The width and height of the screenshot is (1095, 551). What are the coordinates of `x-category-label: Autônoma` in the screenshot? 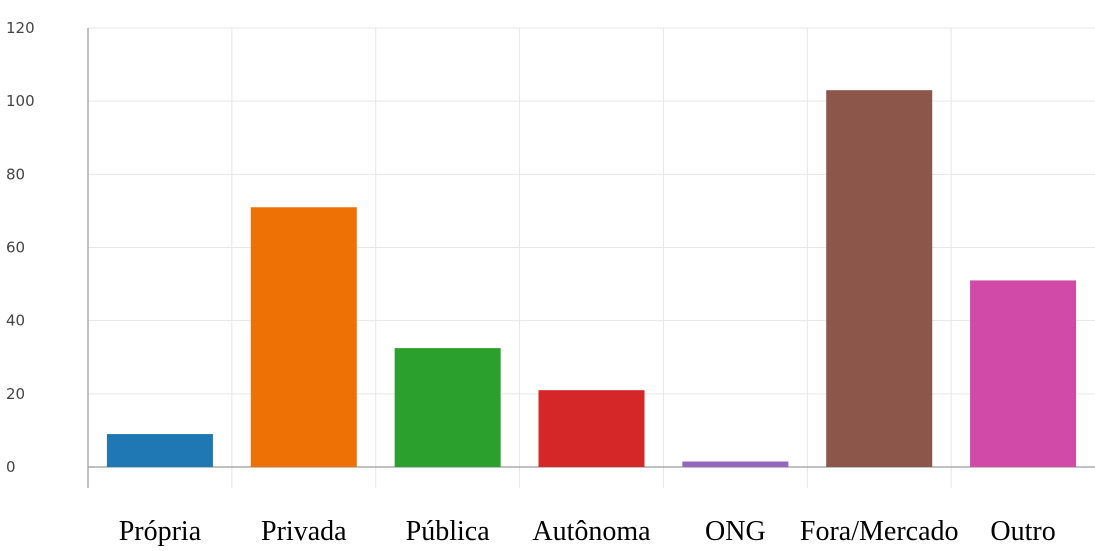 It's located at (591, 531).